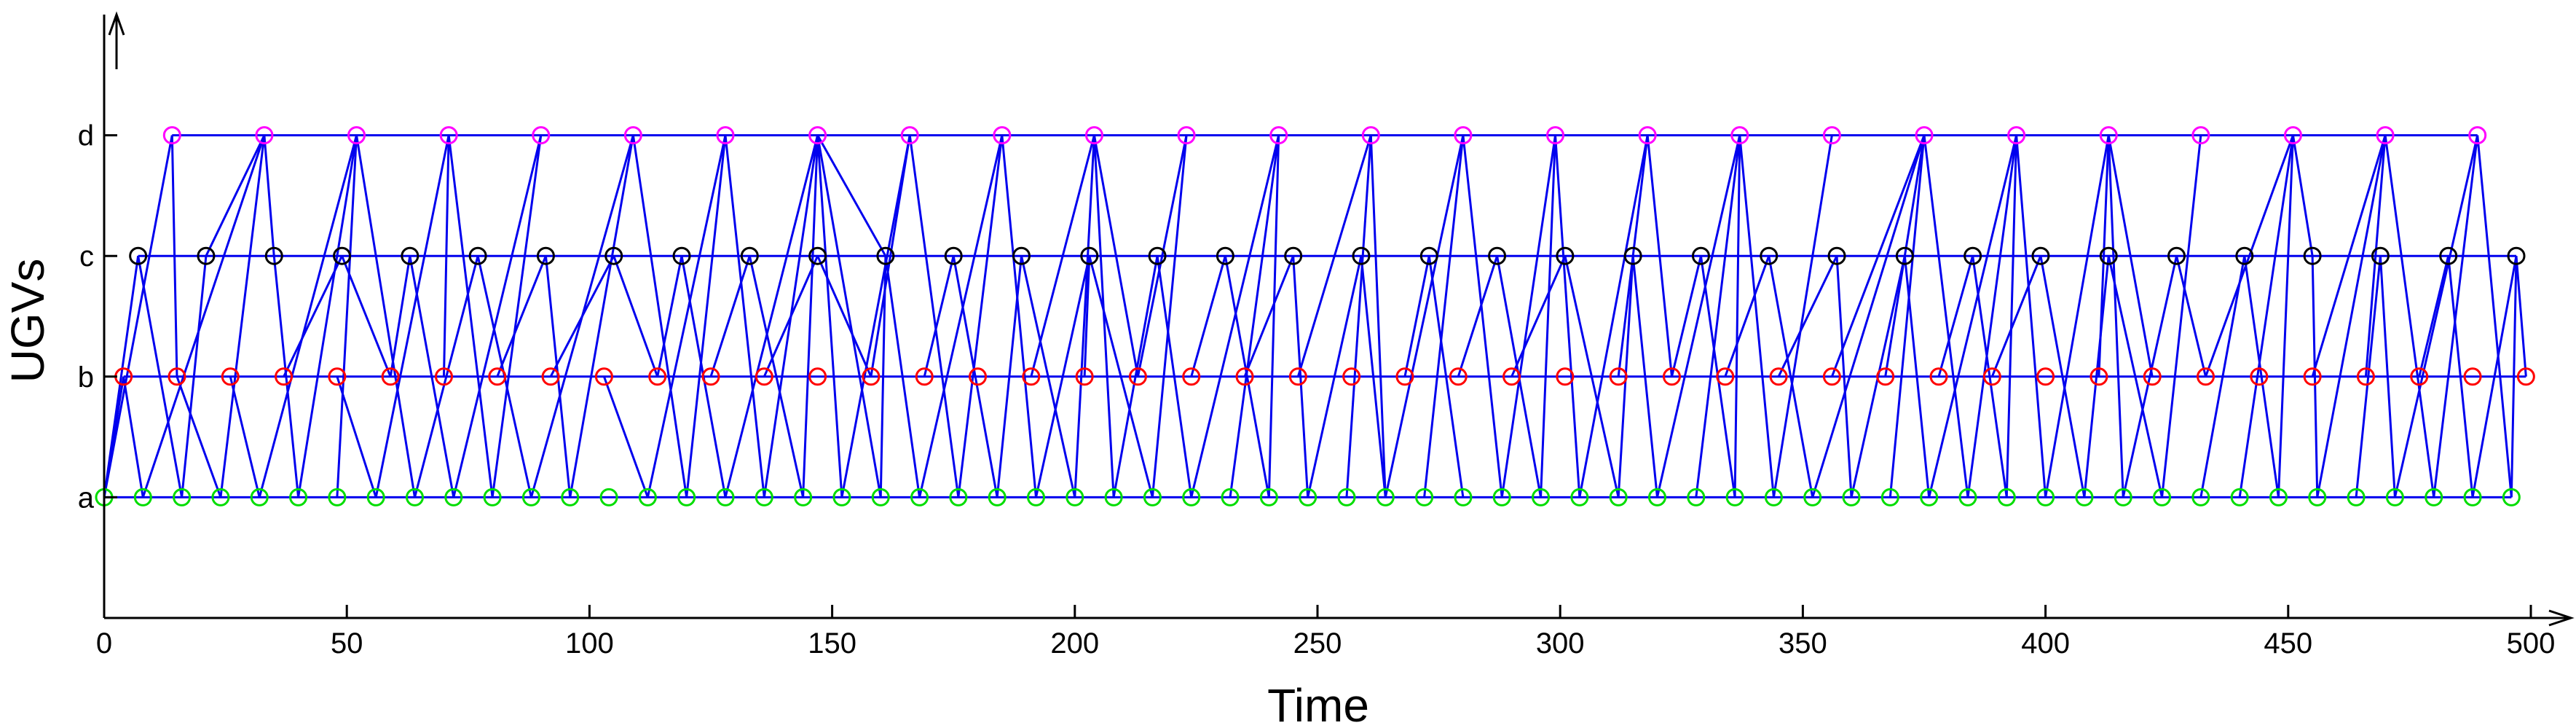  I want to click on y-axis-title: UGVs, so click(27, 321).